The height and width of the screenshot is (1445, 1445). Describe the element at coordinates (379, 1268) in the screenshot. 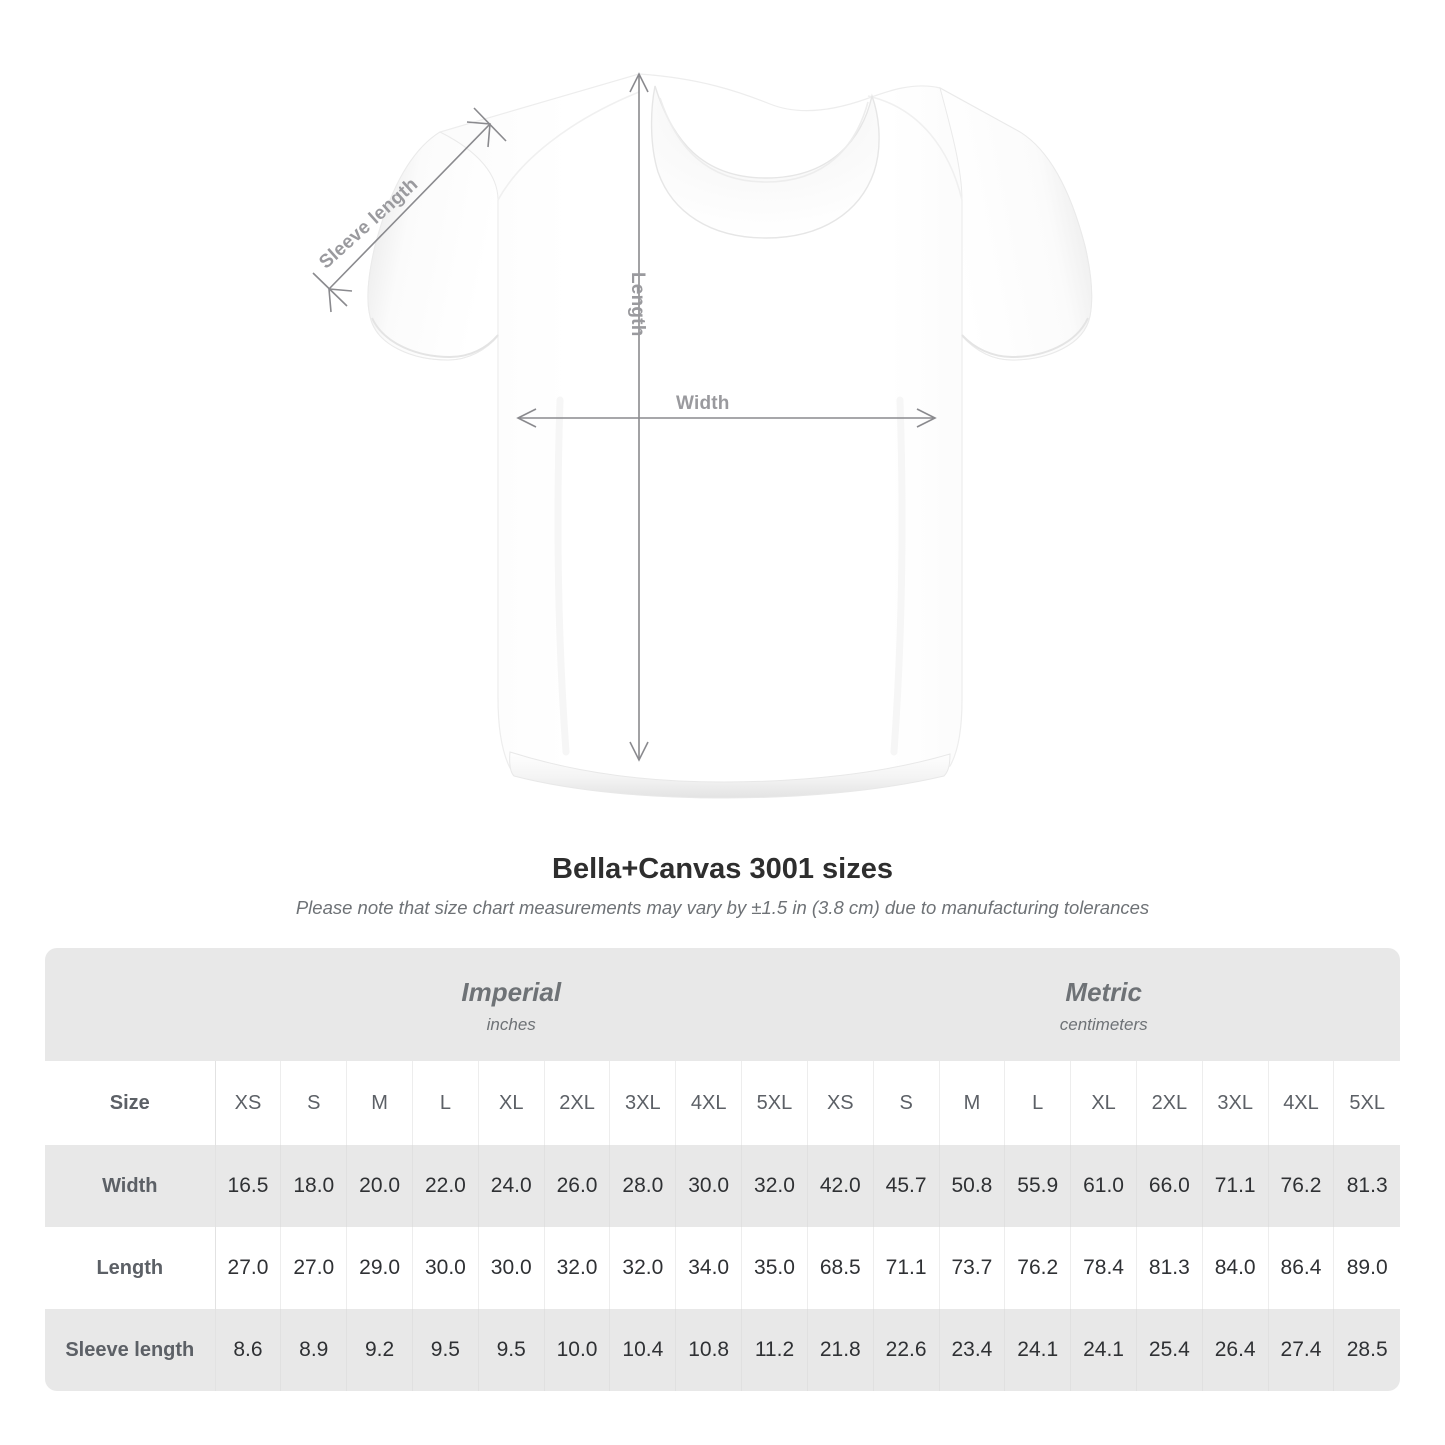

I see `cell-length-imperial-m: 29.0` at that location.